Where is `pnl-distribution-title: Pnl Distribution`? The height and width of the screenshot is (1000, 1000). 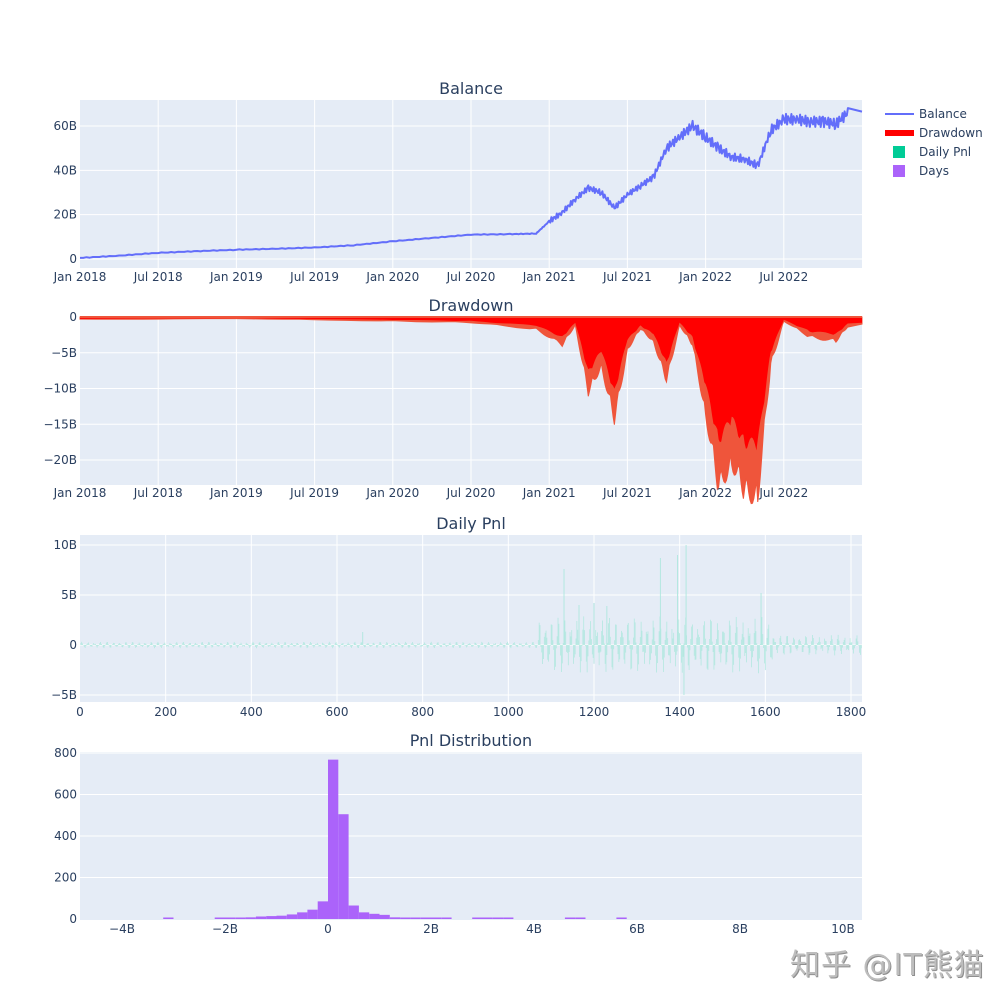 pnl-distribution-title: Pnl Distribution is located at coordinates (471, 740).